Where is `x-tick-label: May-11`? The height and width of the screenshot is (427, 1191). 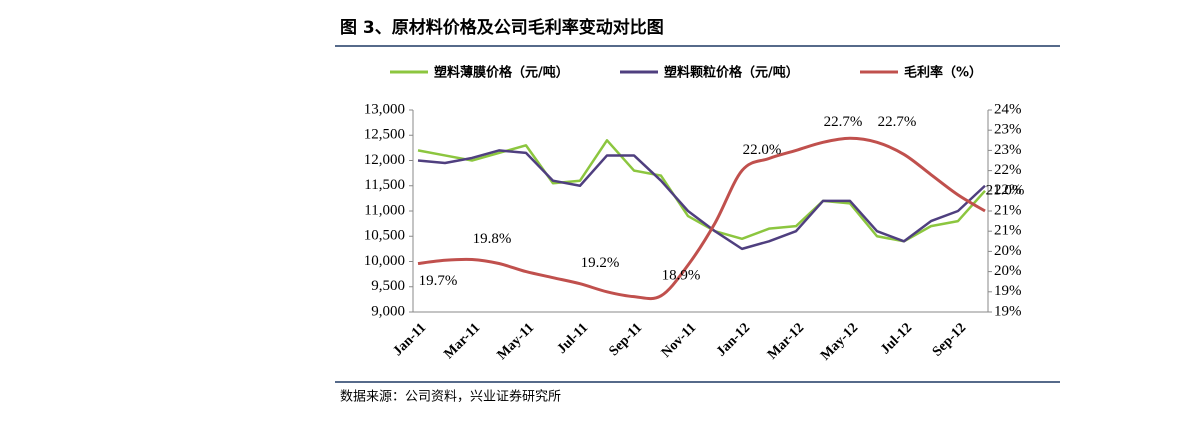
x-tick-label: May-11 is located at coordinates (516, 341).